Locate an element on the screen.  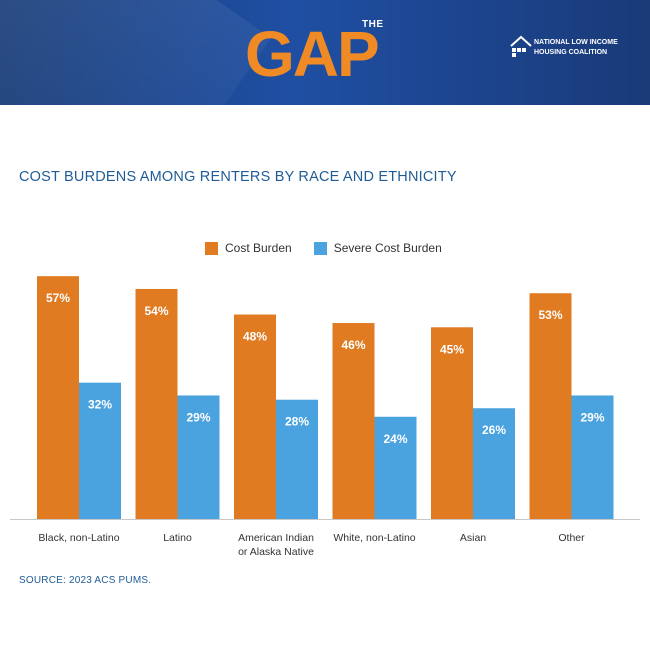
source-note: SOURCE: 2023 ACS PUMS. is located at coordinates (85, 580).